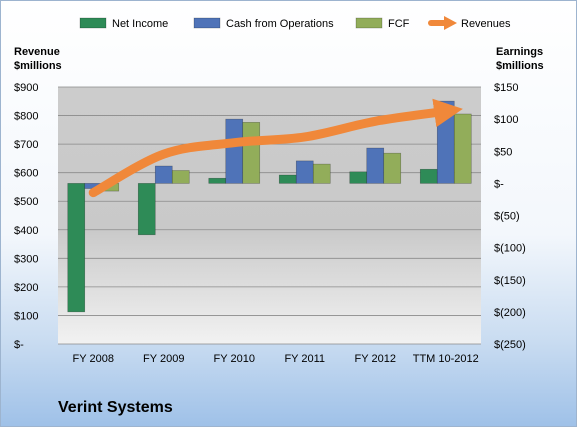  What do you see at coordinates (506, 88) in the screenshot?
I see `right-tick-label: $150` at bounding box center [506, 88].